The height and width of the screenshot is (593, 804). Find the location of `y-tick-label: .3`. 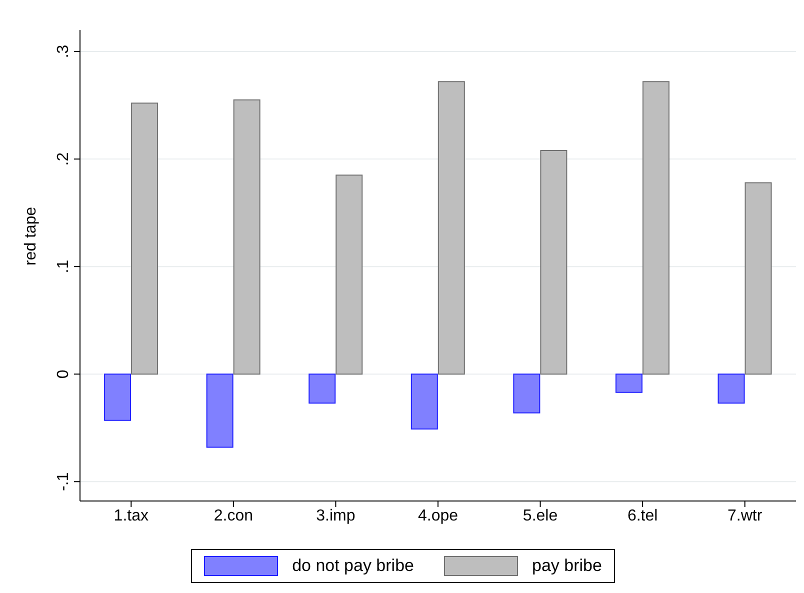

y-tick-label: .3 is located at coordinates (63, 51).